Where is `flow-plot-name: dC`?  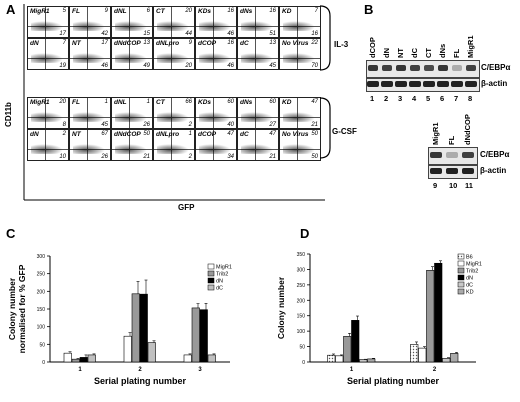 flow-plot-name: dC is located at coordinates (244, 43).